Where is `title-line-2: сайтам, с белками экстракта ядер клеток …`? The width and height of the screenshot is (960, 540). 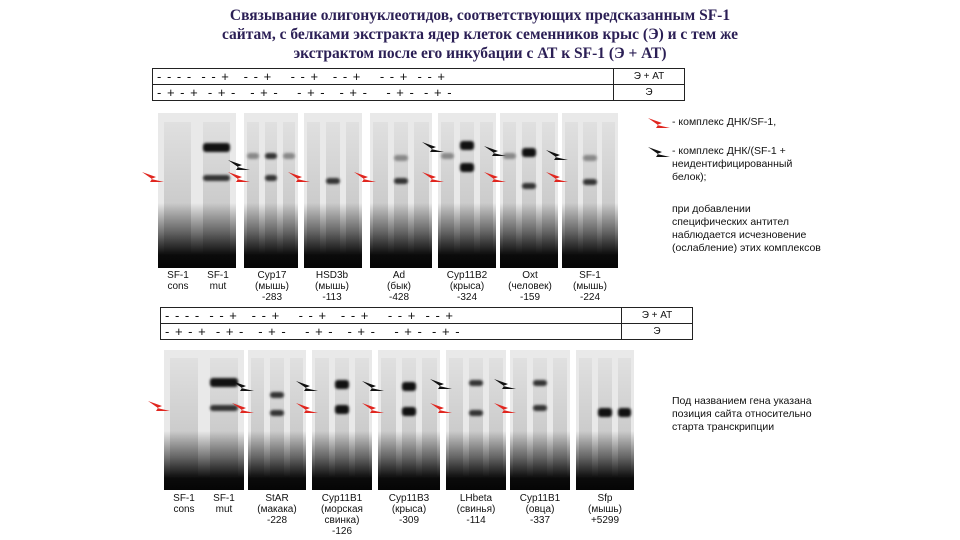
title-line-2: сайтам, с белками экстракта ядер клеток … is located at coordinates (480, 34).